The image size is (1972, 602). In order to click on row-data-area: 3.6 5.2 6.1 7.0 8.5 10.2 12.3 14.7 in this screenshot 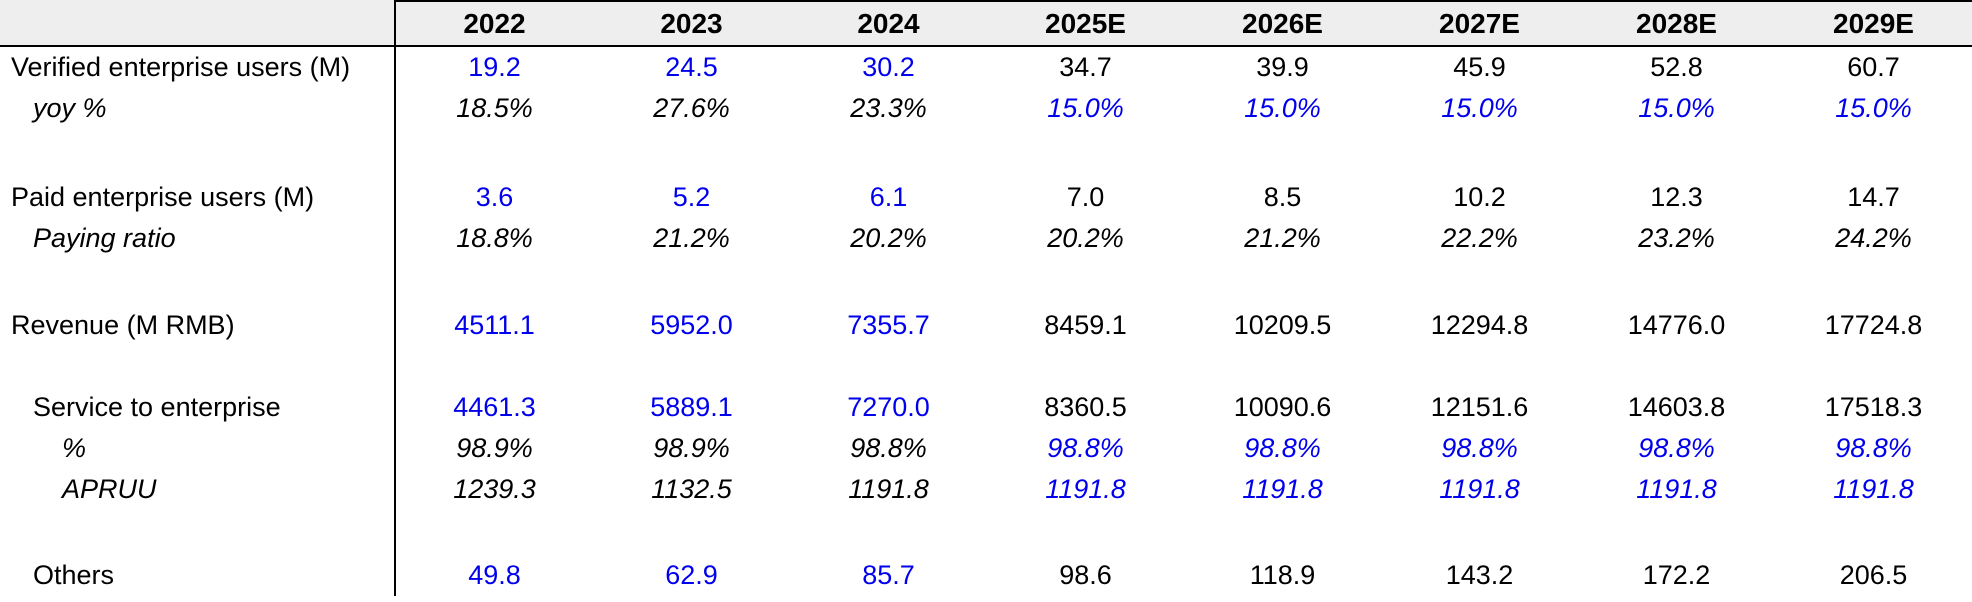, I will do `click(1184, 197)`.